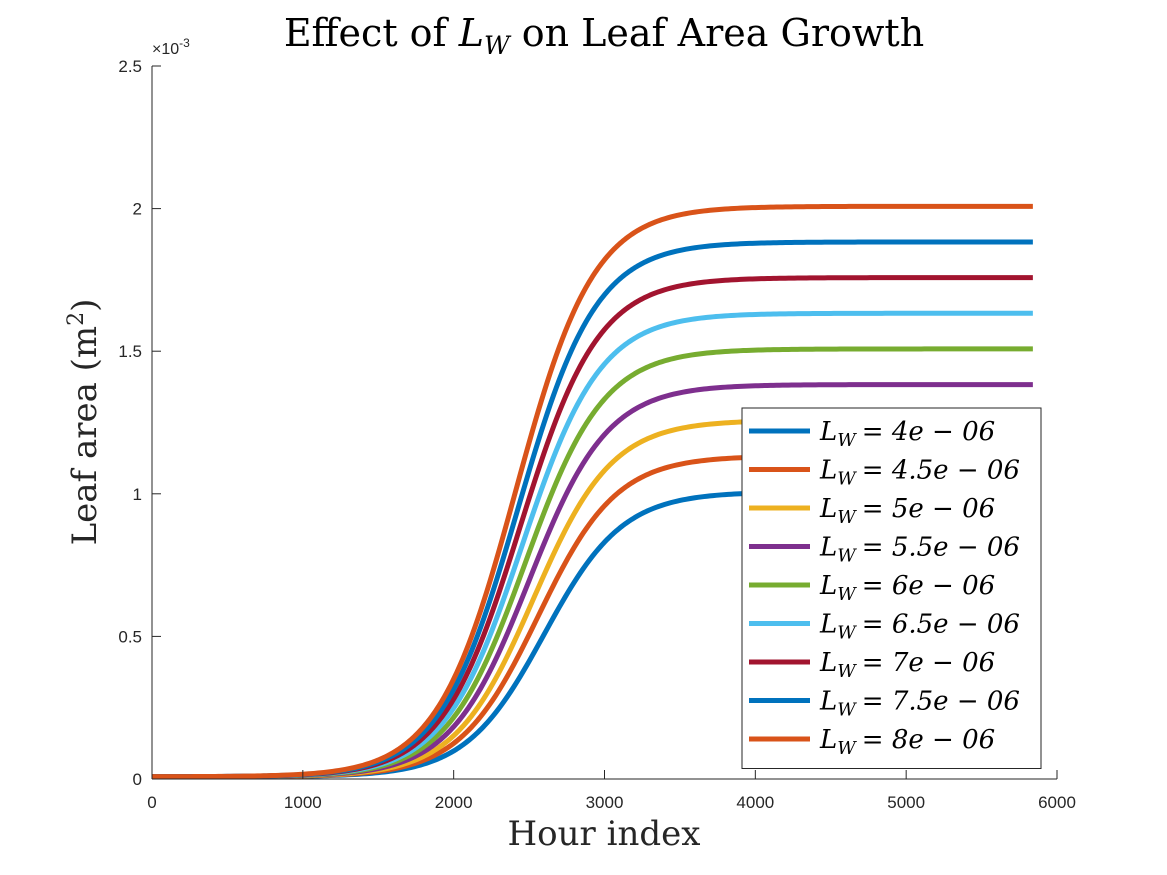 Image resolution: width=1167 pixels, height=875 pixels. What do you see at coordinates (907, 742) in the screenshot?
I see `legend-label-9: LW = 8e − 06` at bounding box center [907, 742].